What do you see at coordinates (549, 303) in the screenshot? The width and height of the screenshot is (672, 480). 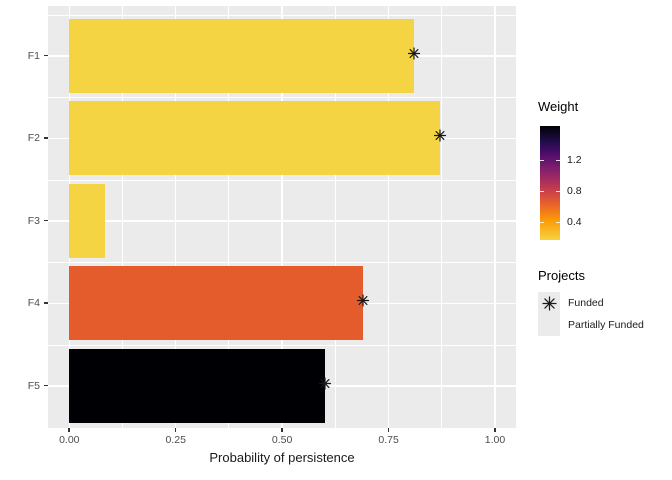 I see `legend-key-funded` at bounding box center [549, 303].